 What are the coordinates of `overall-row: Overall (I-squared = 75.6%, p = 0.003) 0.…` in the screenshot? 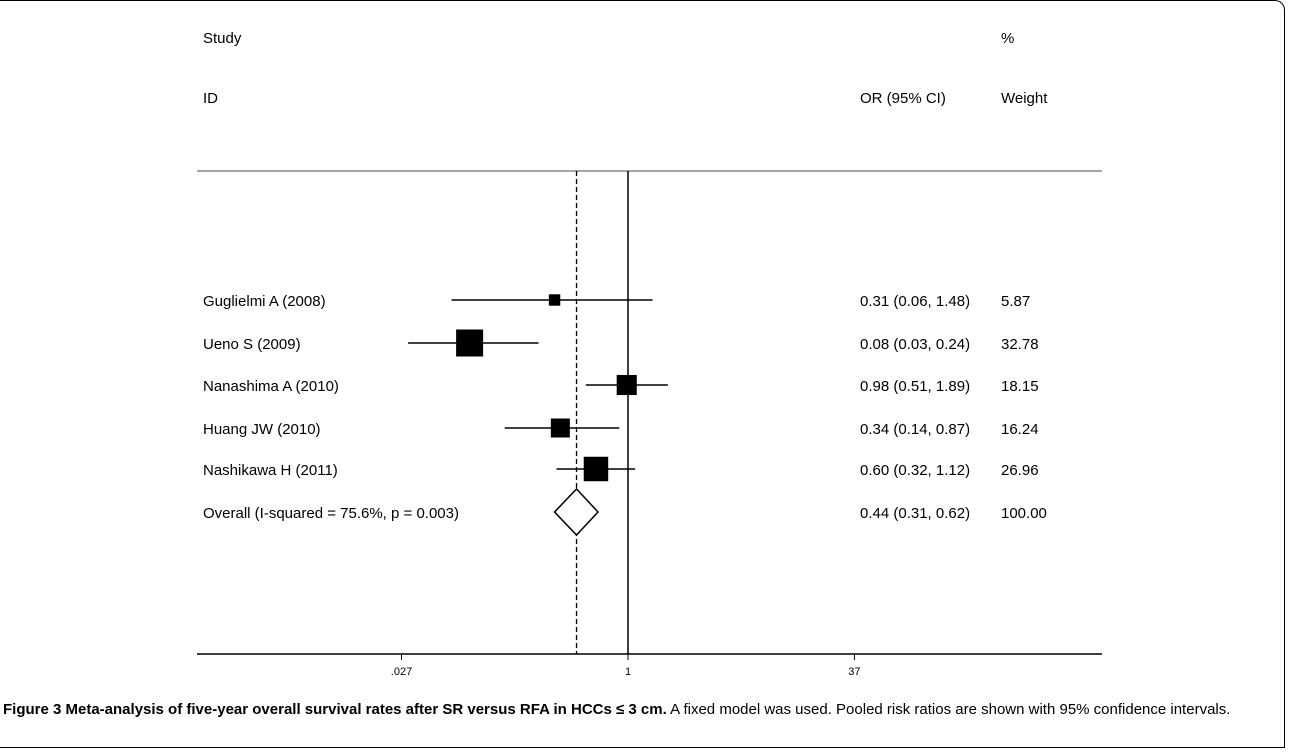 It's located at (625, 512).